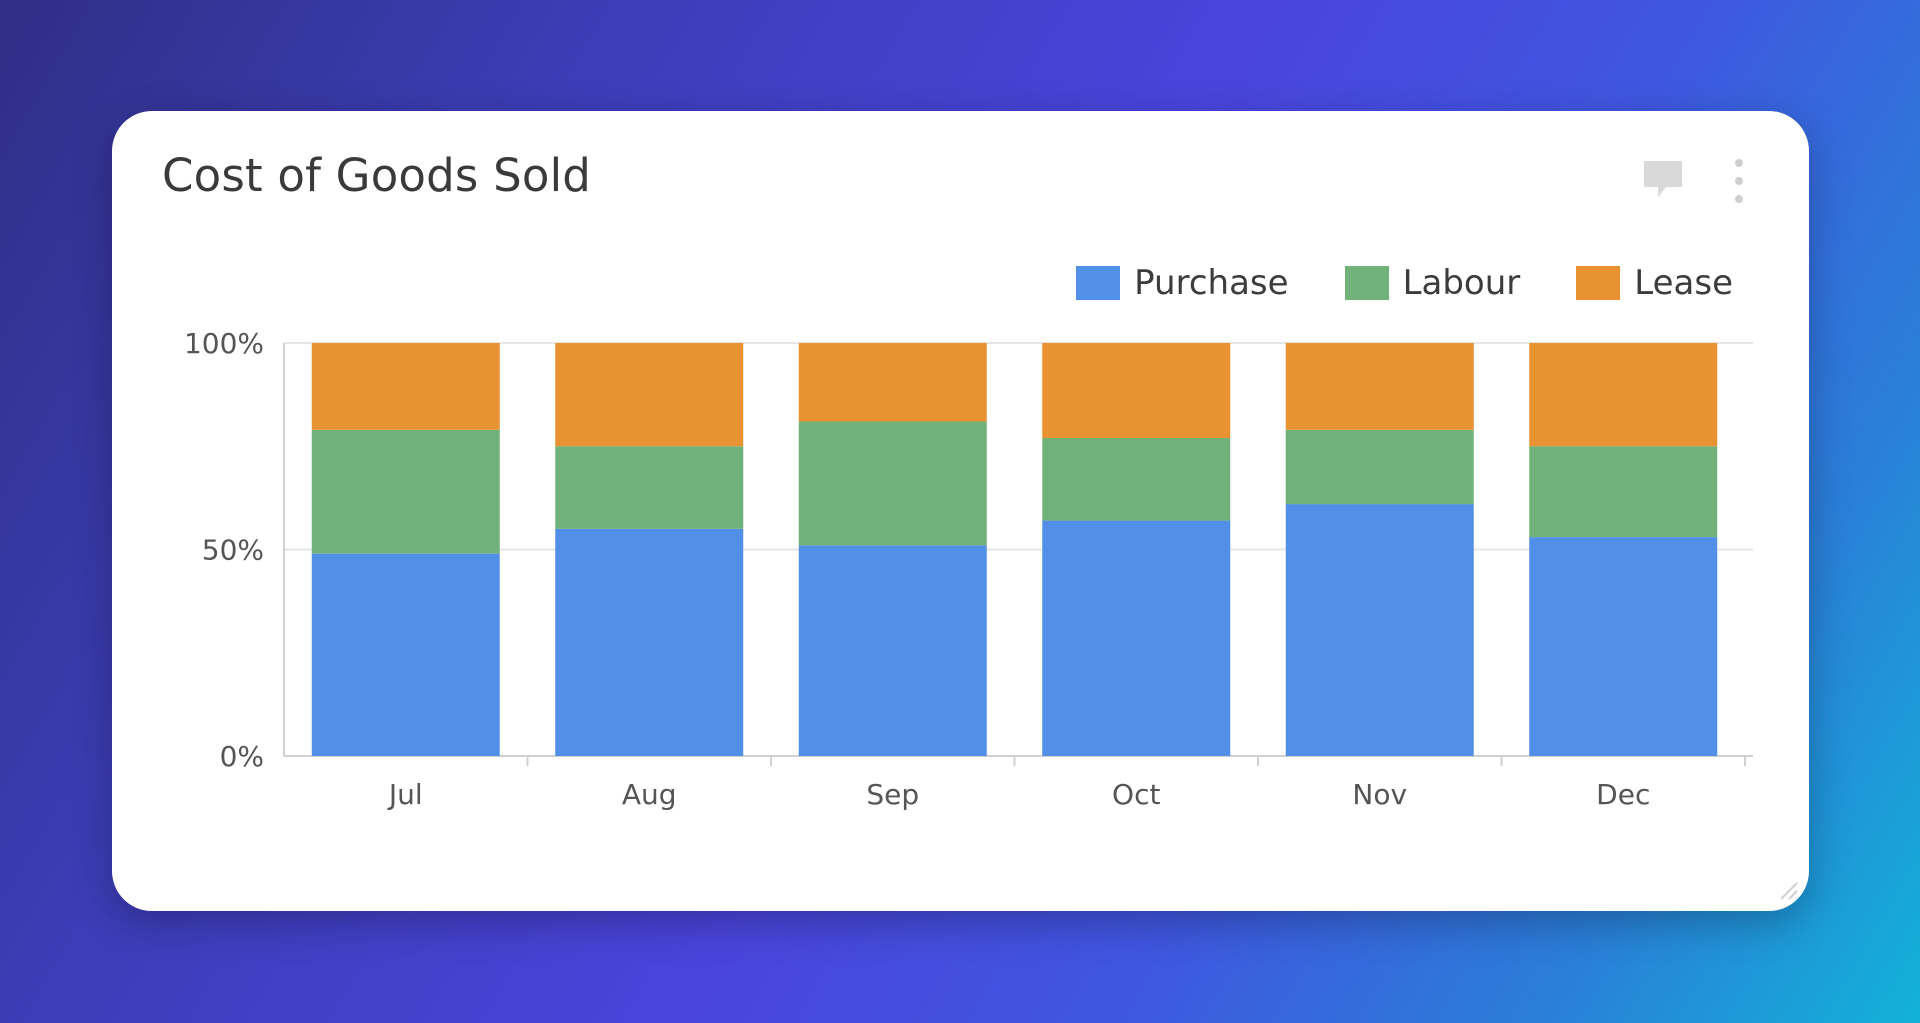 The width and height of the screenshot is (1920, 1023). I want to click on bar-lease-nov, so click(1379, 386).